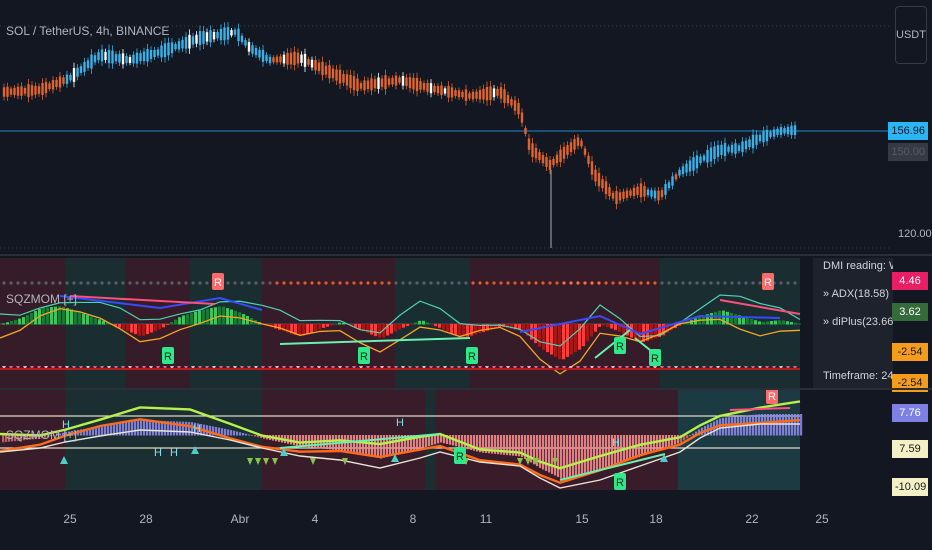  What do you see at coordinates (197, 429) in the screenshot?
I see `marker-h: H` at bounding box center [197, 429].